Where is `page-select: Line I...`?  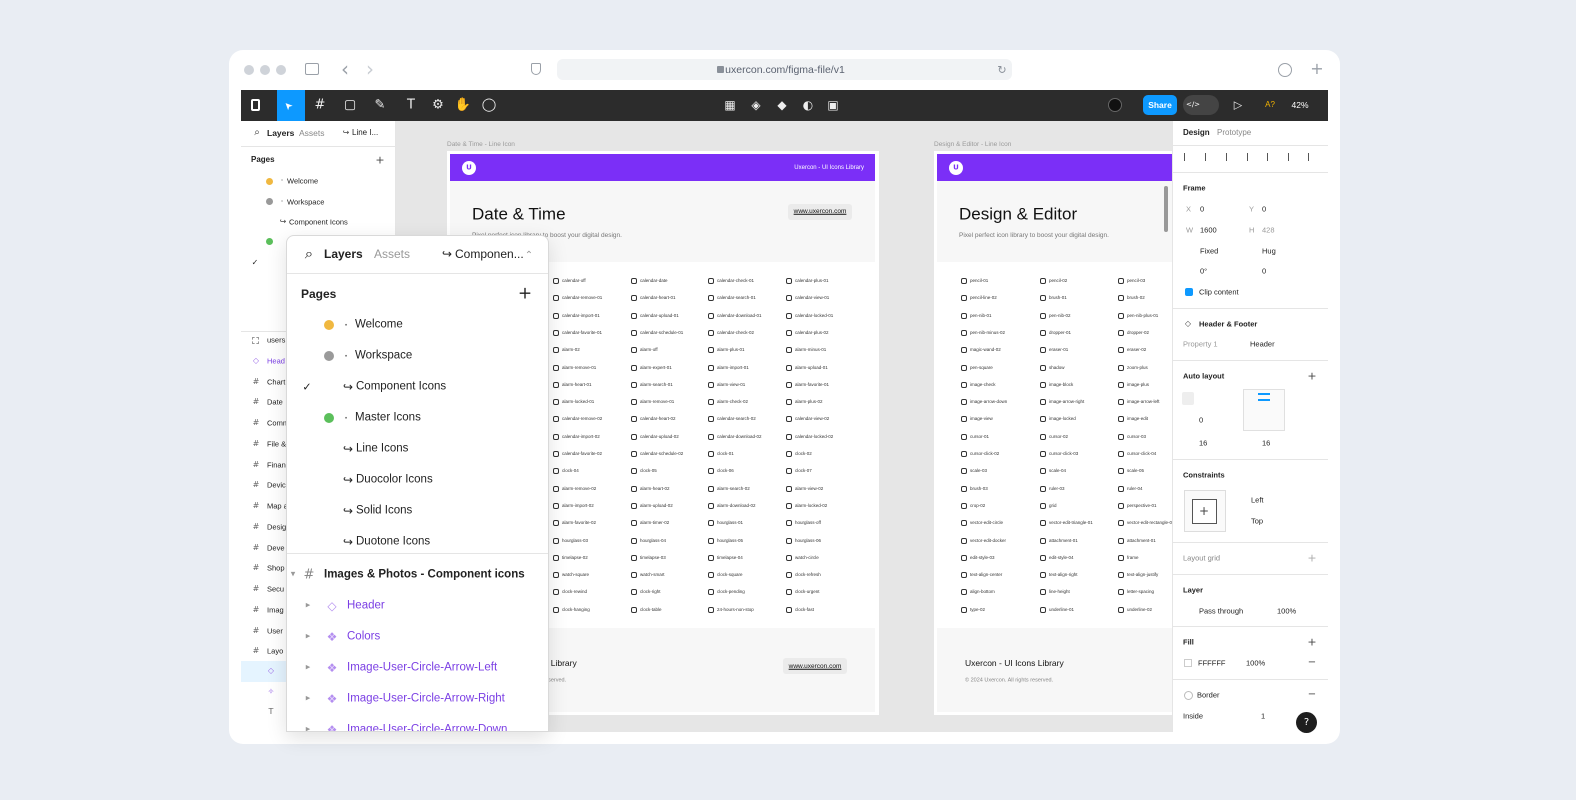
page-select: Line I... is located at coordinates (365, 132).